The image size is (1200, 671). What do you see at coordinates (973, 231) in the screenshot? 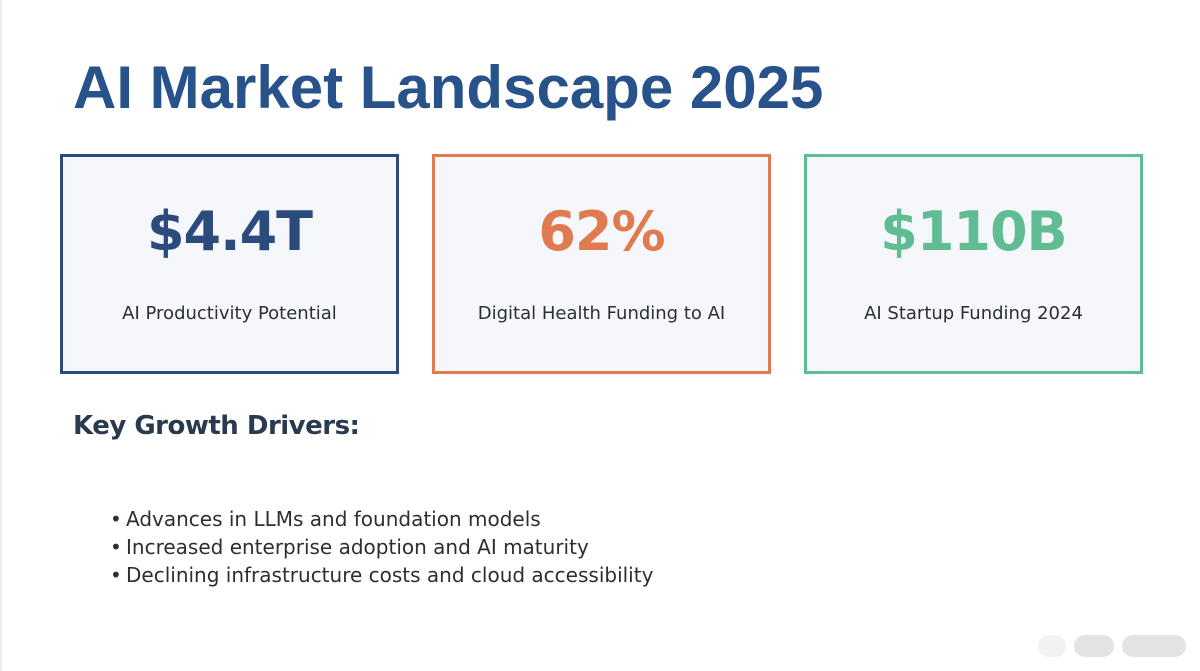
I see `stat-value: $110B` at bounding box center [973, 231].